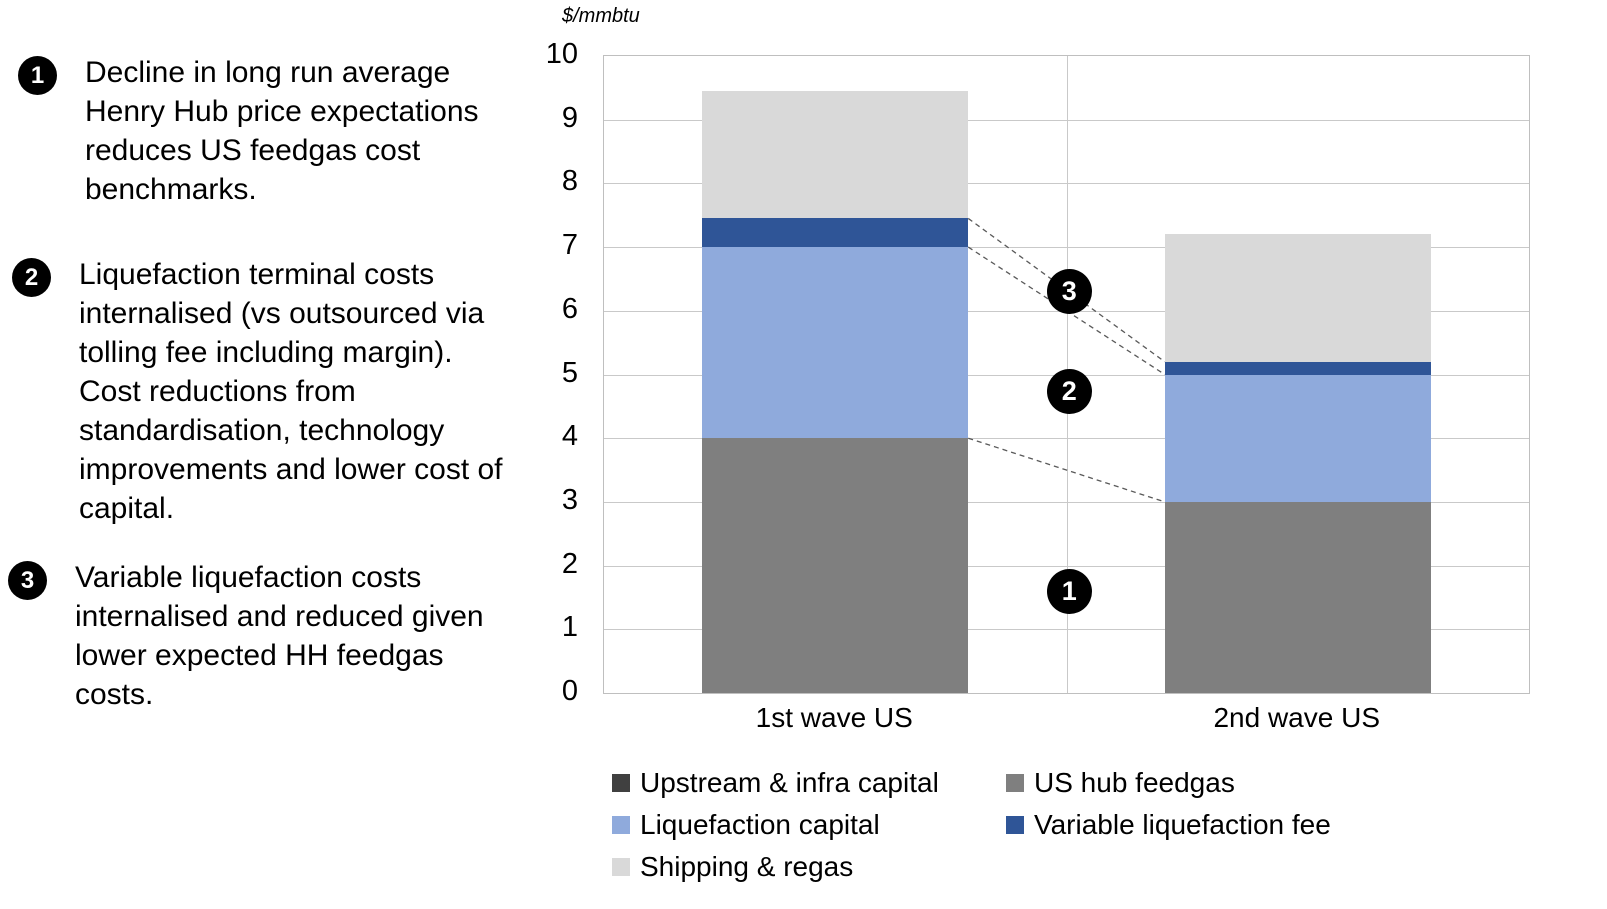 The image size is (1607, 909). What do you see at coordinates (621, 824) in the screenshot?
I see `legend-swatch-liquefaction-capital` at bounding box center [621, 824].